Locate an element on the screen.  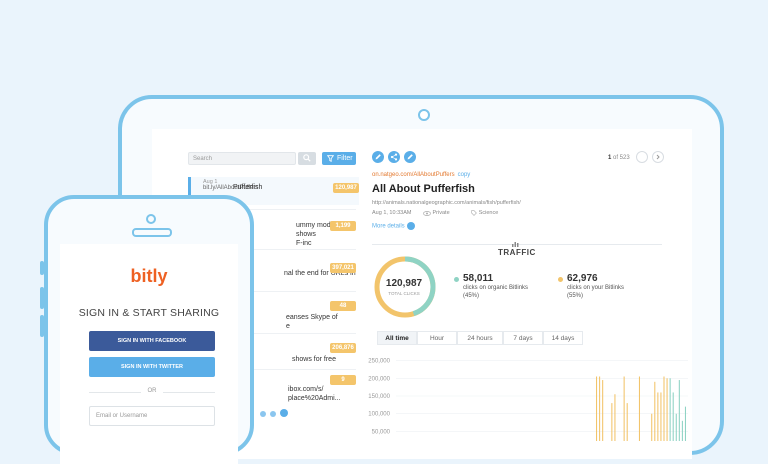
privacy-indicator: Private is located at coordinates (442, 213).